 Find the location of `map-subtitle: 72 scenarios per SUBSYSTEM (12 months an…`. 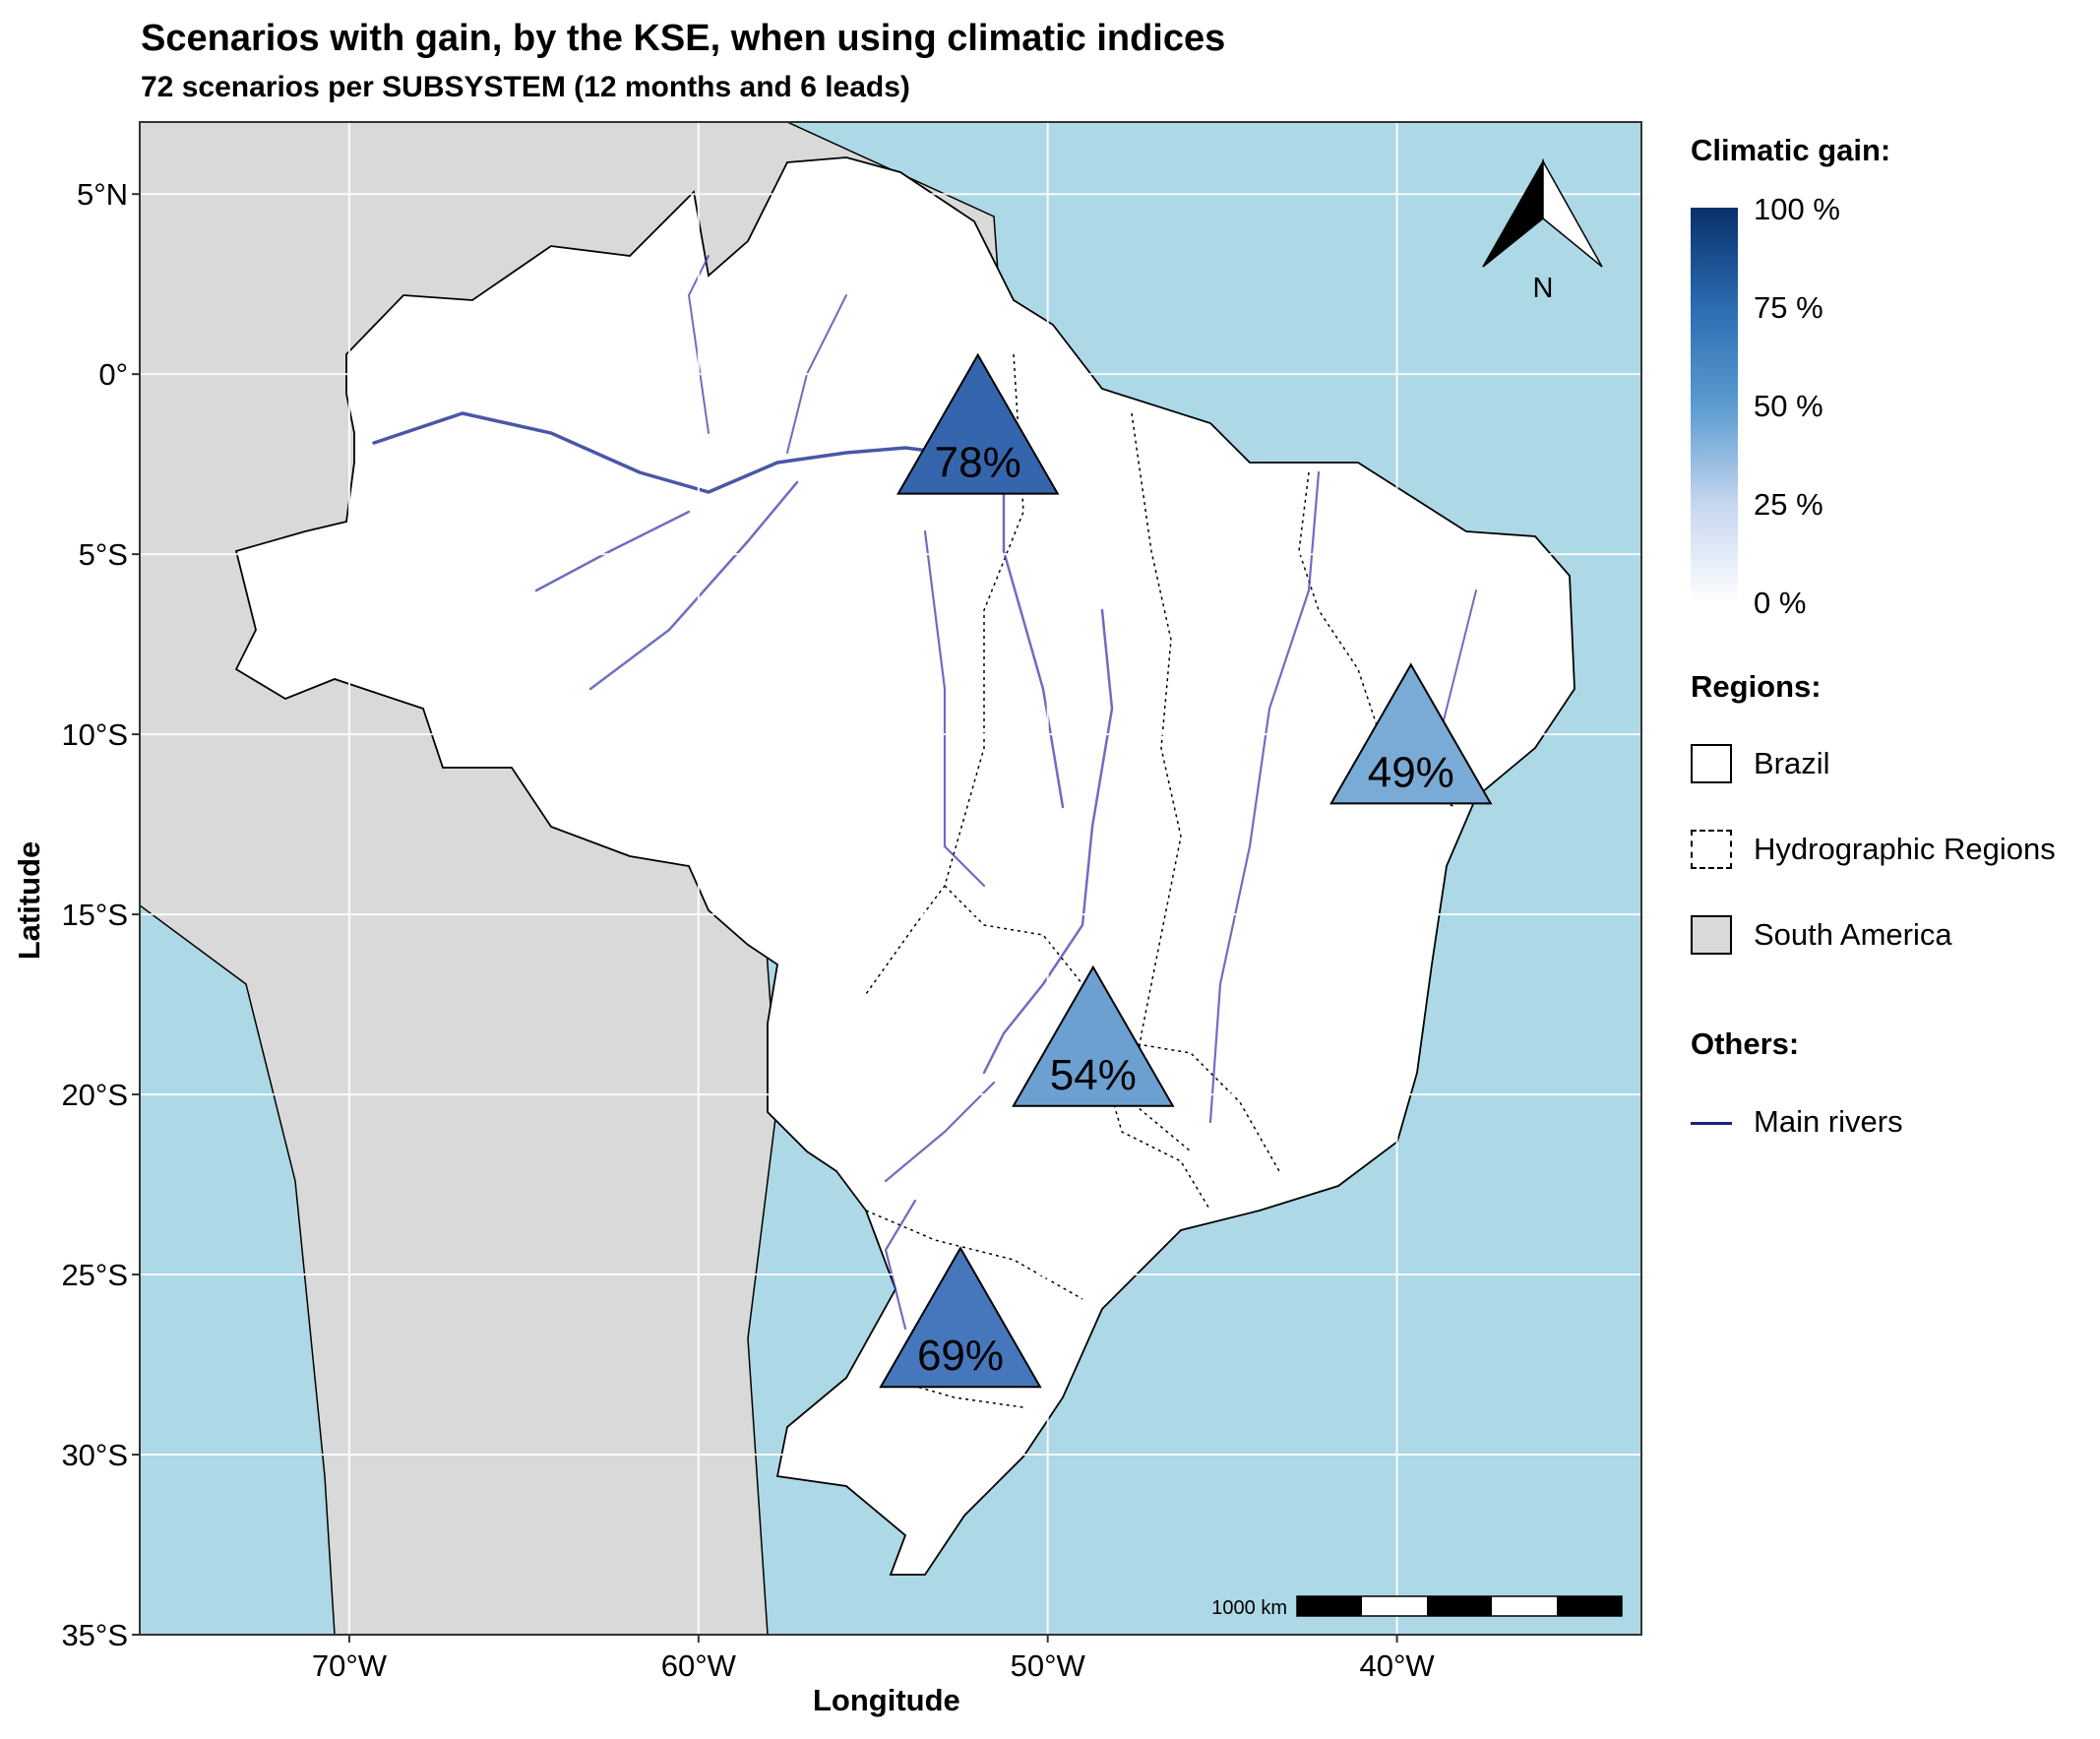

map-subtitle: 72 scenarios per SUBSYSTEM (12 months an… is located at coordinates (525, 87).